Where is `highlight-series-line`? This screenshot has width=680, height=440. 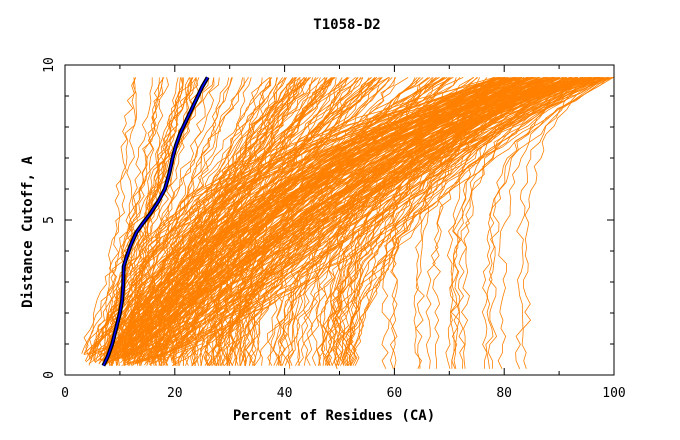 highlight-series-line is located at coordinates (155, 222).